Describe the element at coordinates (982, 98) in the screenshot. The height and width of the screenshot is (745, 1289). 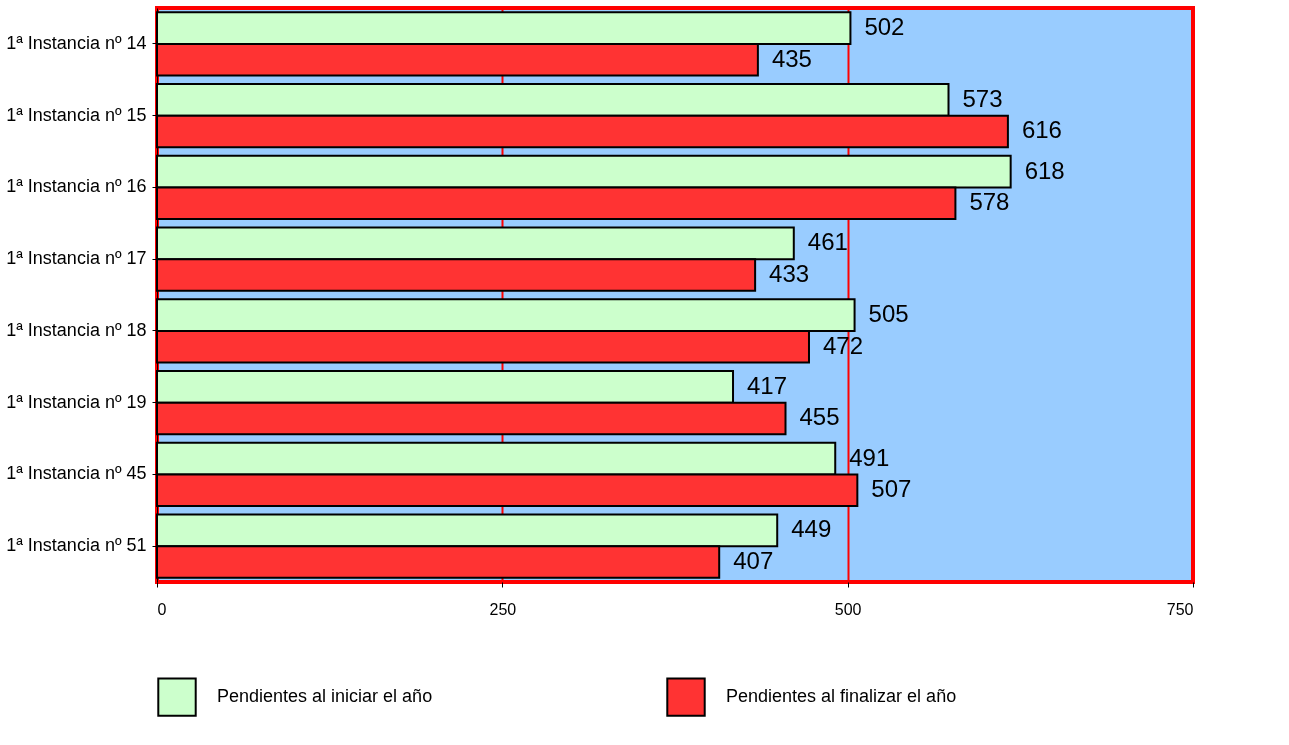
I see `data-label: 573` at that location.